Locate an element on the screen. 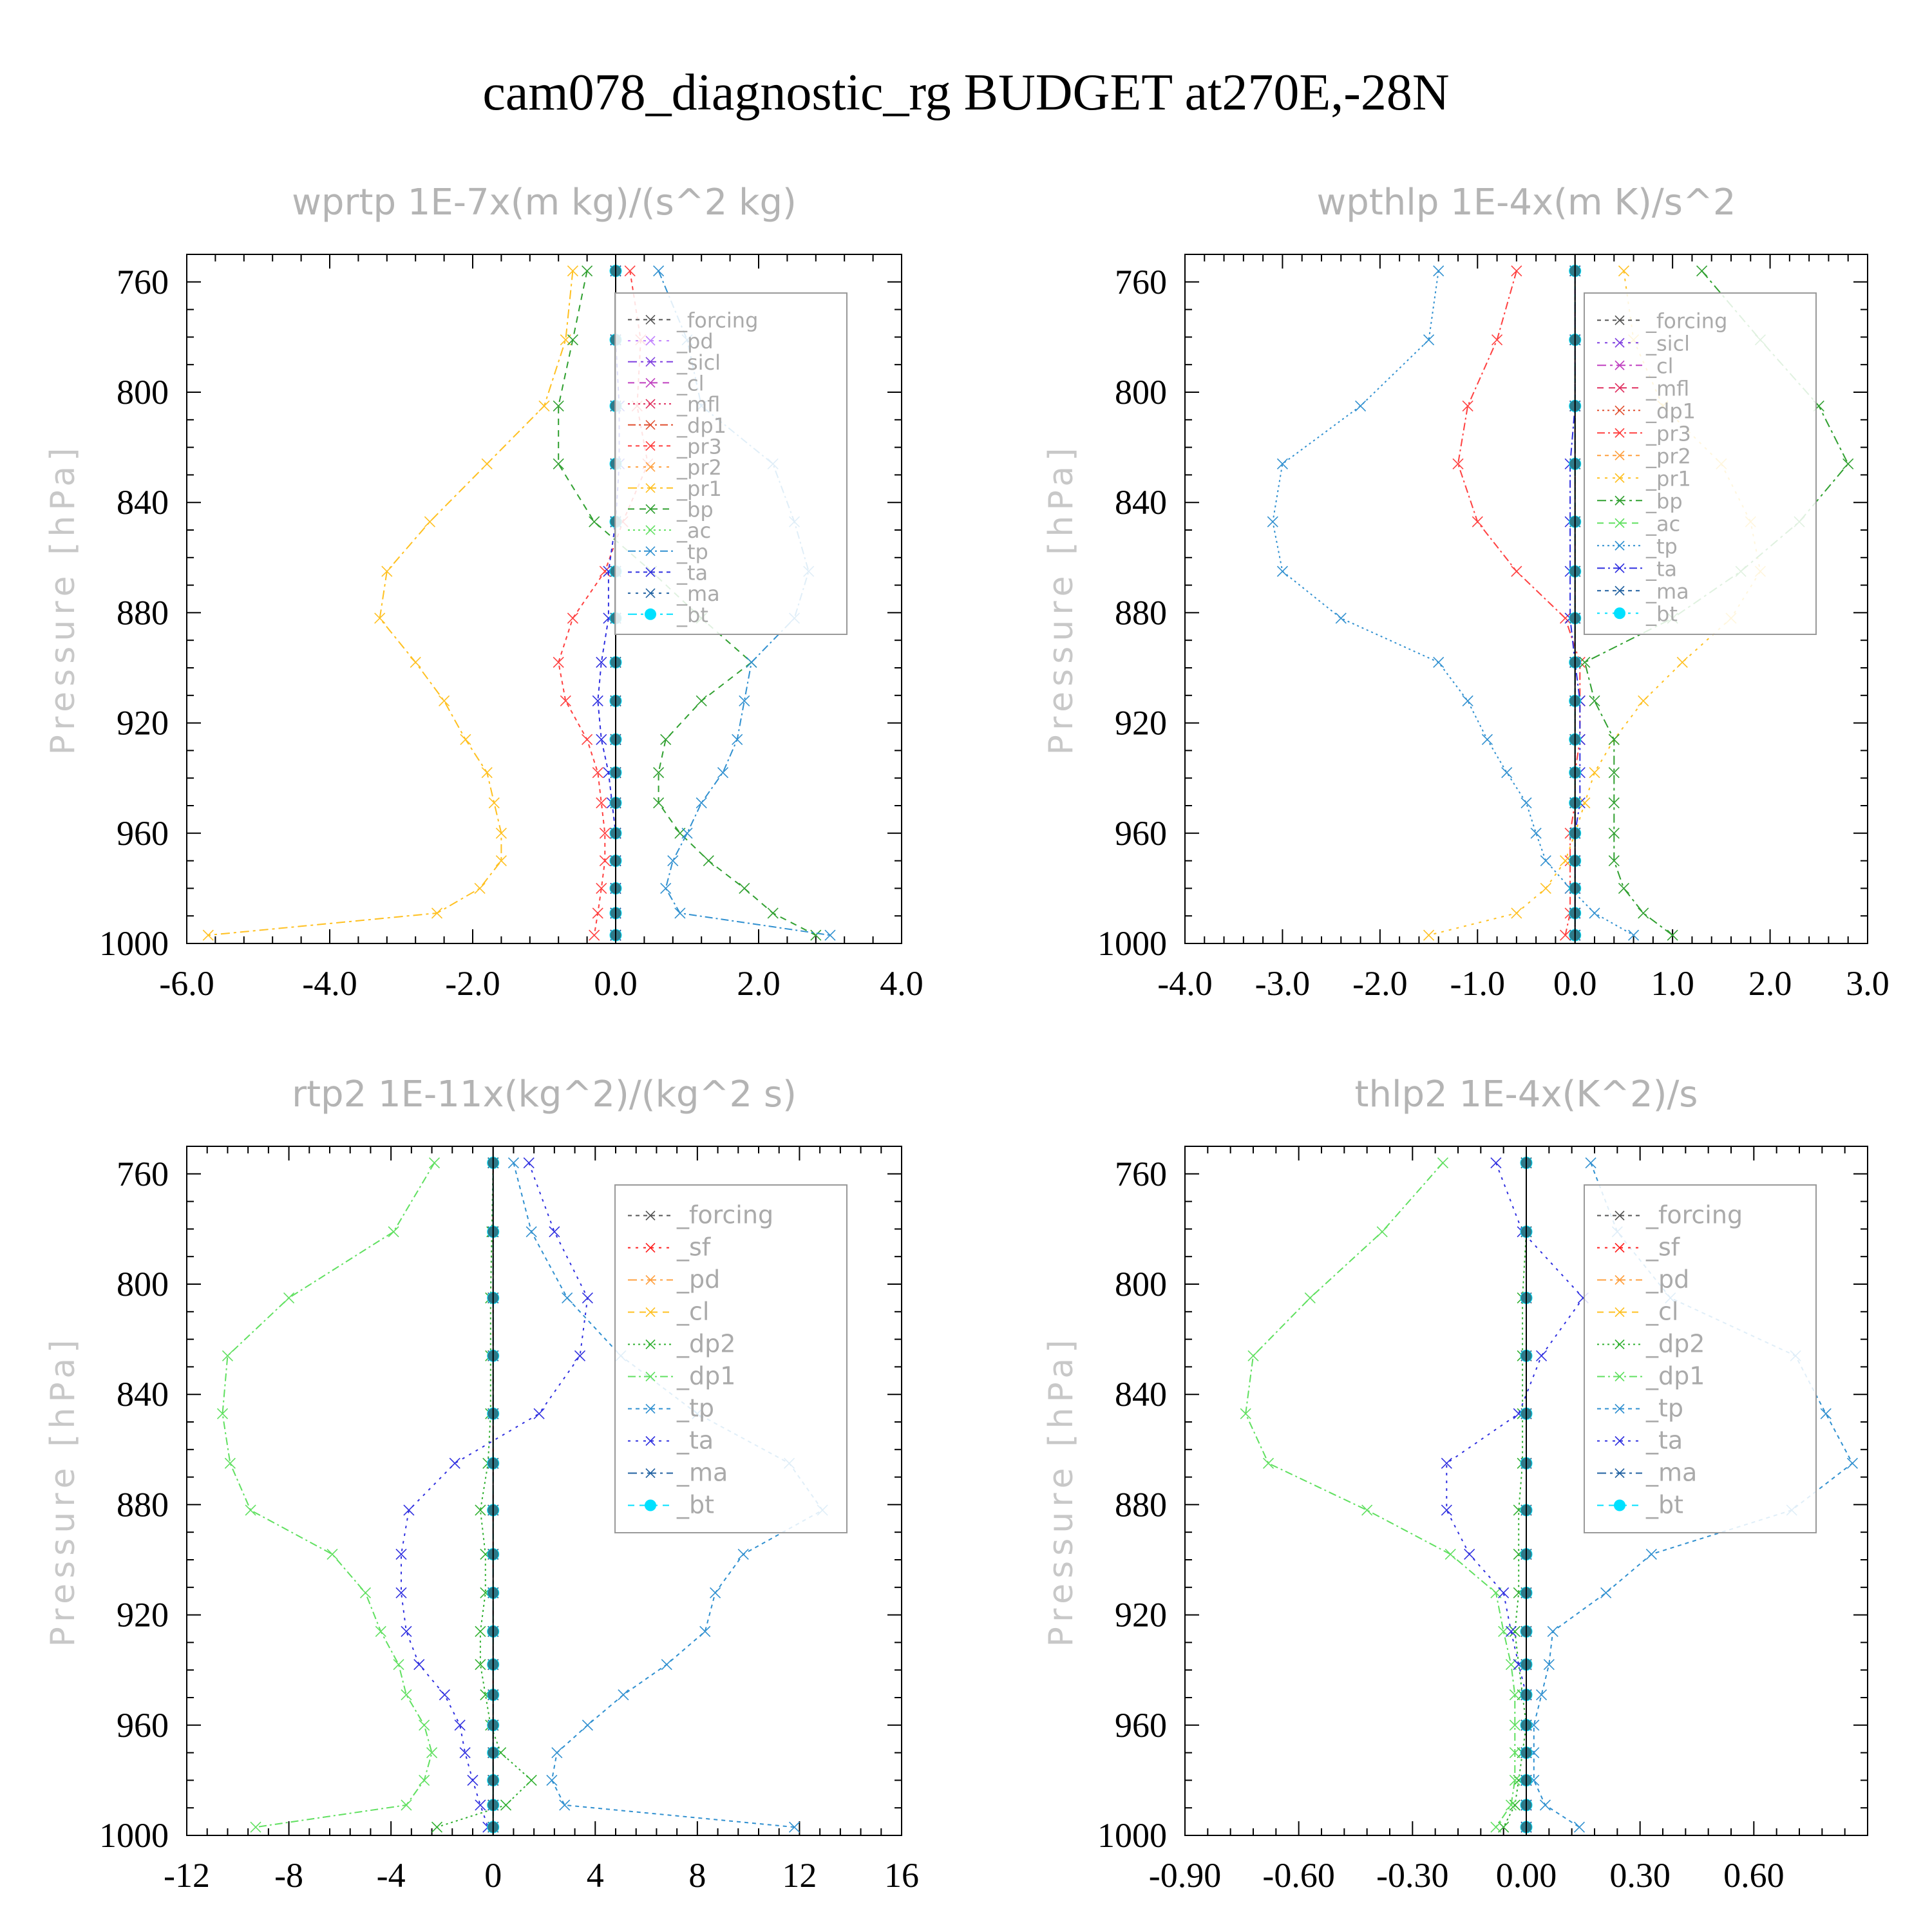 The height and width of the screenshot is (1932, 1932). x-tick-label: 2.0 is located at coordinates (1770, 983).